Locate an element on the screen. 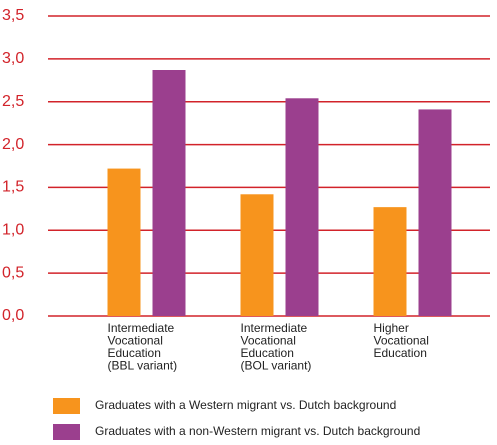  y-tick-label: 3,5 is located at coordinates (13, 15).